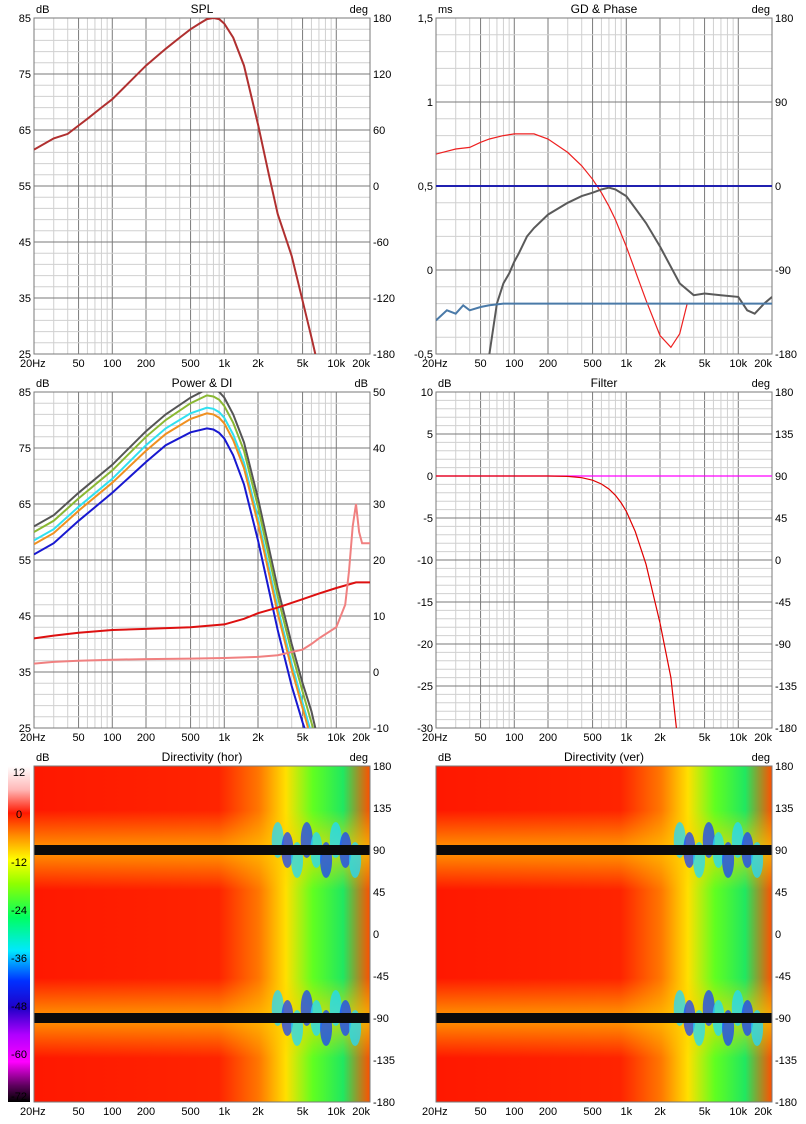  Describe the element at coordinates (379, 449) in the screenshot. I see `y2-tick-label: 40` at that location.